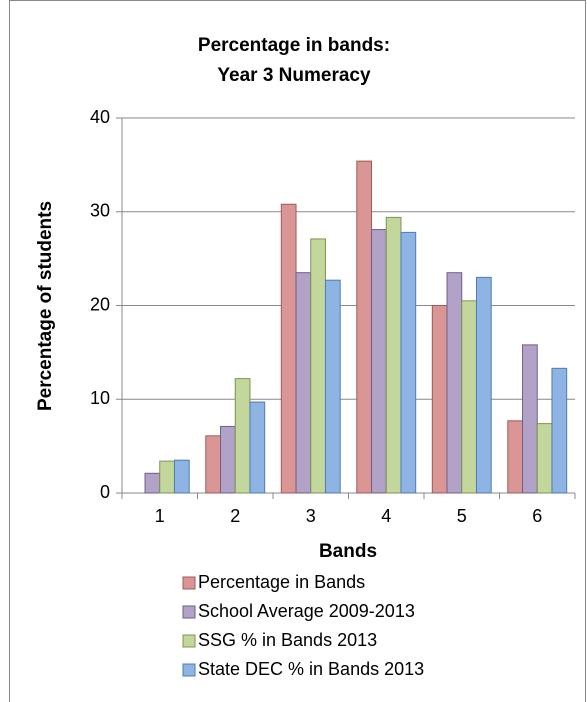  What do you see at coordinates (537, 516) in the screenshot?
I see `x-tick-label: 6` at bounding box center [537, 516].